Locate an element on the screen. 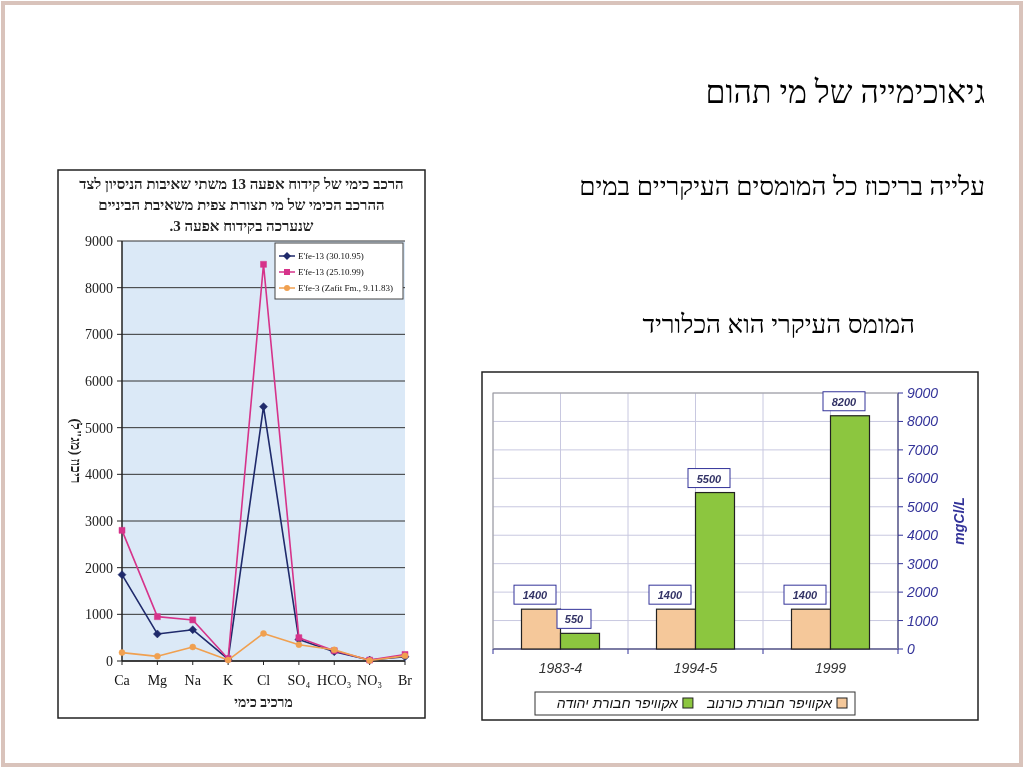  x-tick-label: 1983-4 is located at coordinates (560, 668).